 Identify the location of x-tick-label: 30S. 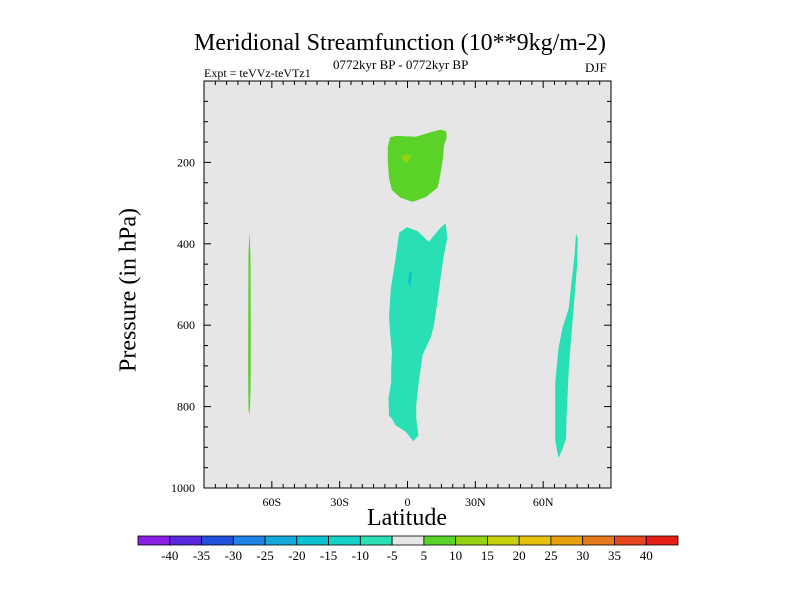
(339, 502).